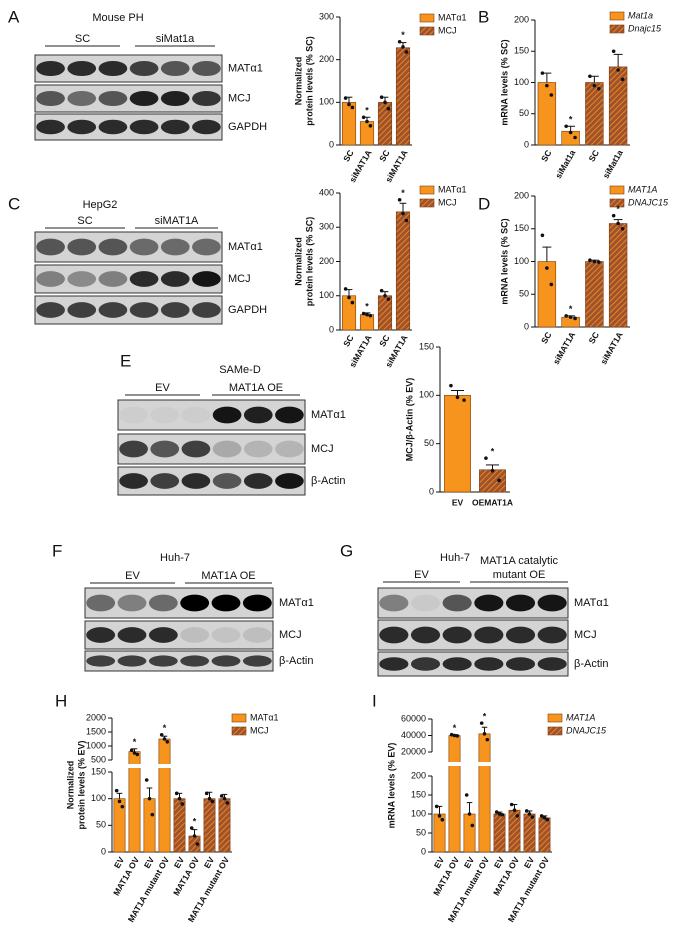  Describe the element at coordinates (239, 98) in the screenshot. I see `band-label: MCJ` at that location.